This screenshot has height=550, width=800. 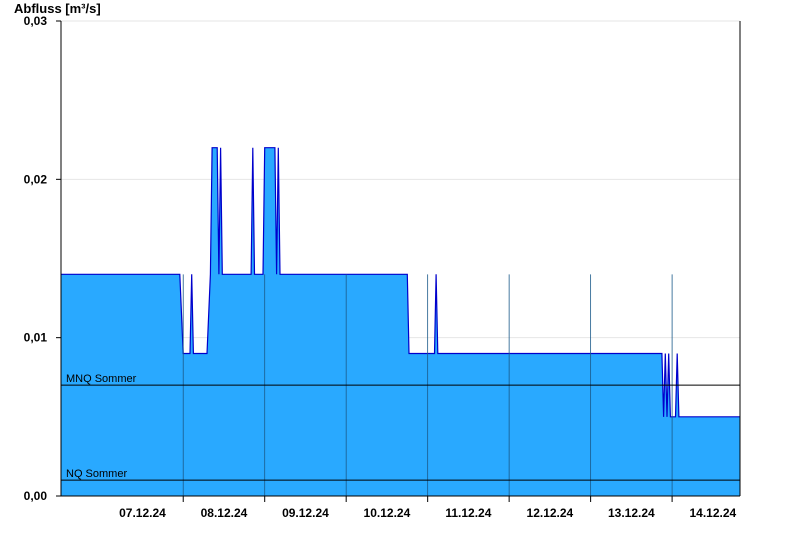 What do you see at coordinates (101, 379) in the screenshot?
I see `reference-line-label: MNQ Sommer` at bounding box center [101, 379].